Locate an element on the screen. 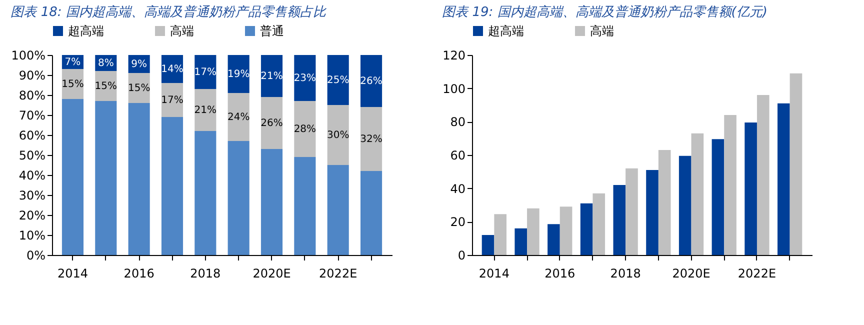  data-label: 23% is located at coordinates (305, 78).